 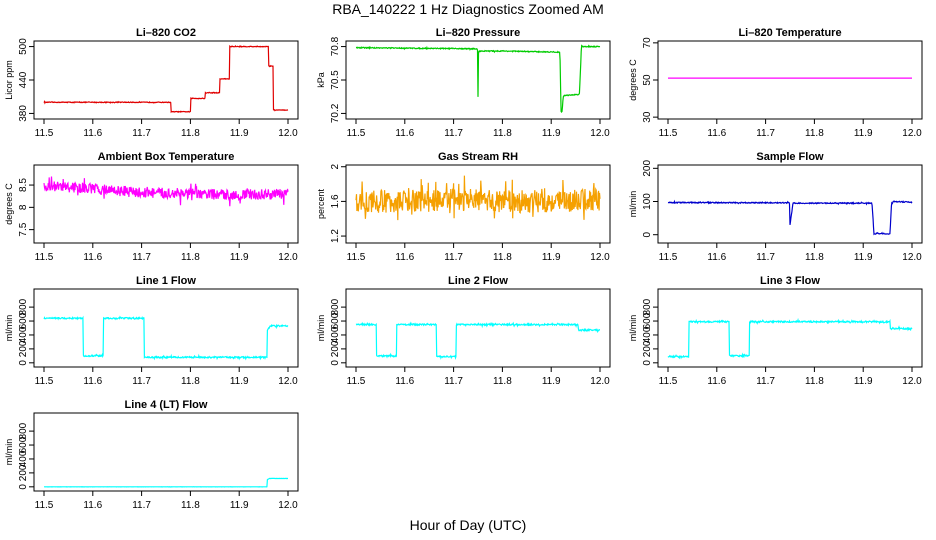 What do you see at coordinates (789, 33) in the screenshot?
I see `panel-title: Li–820 Temperature` at bounding box center [789, 33].